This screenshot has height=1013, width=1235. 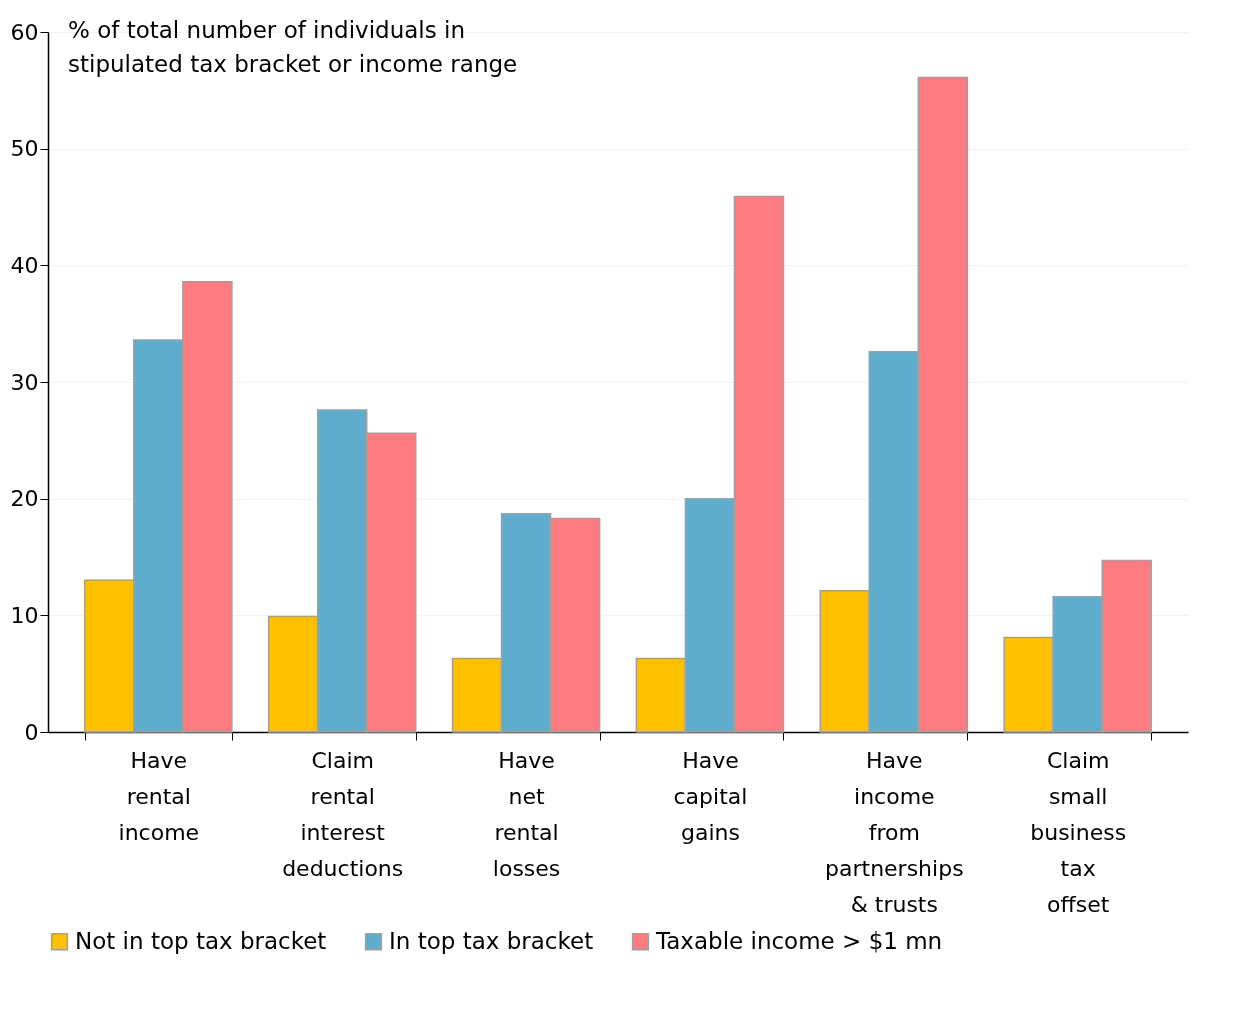 What do you see at coordinates (24, 615) in the screenshot?
I see `y-tick-label: 10` at bounding box center [24, 615].